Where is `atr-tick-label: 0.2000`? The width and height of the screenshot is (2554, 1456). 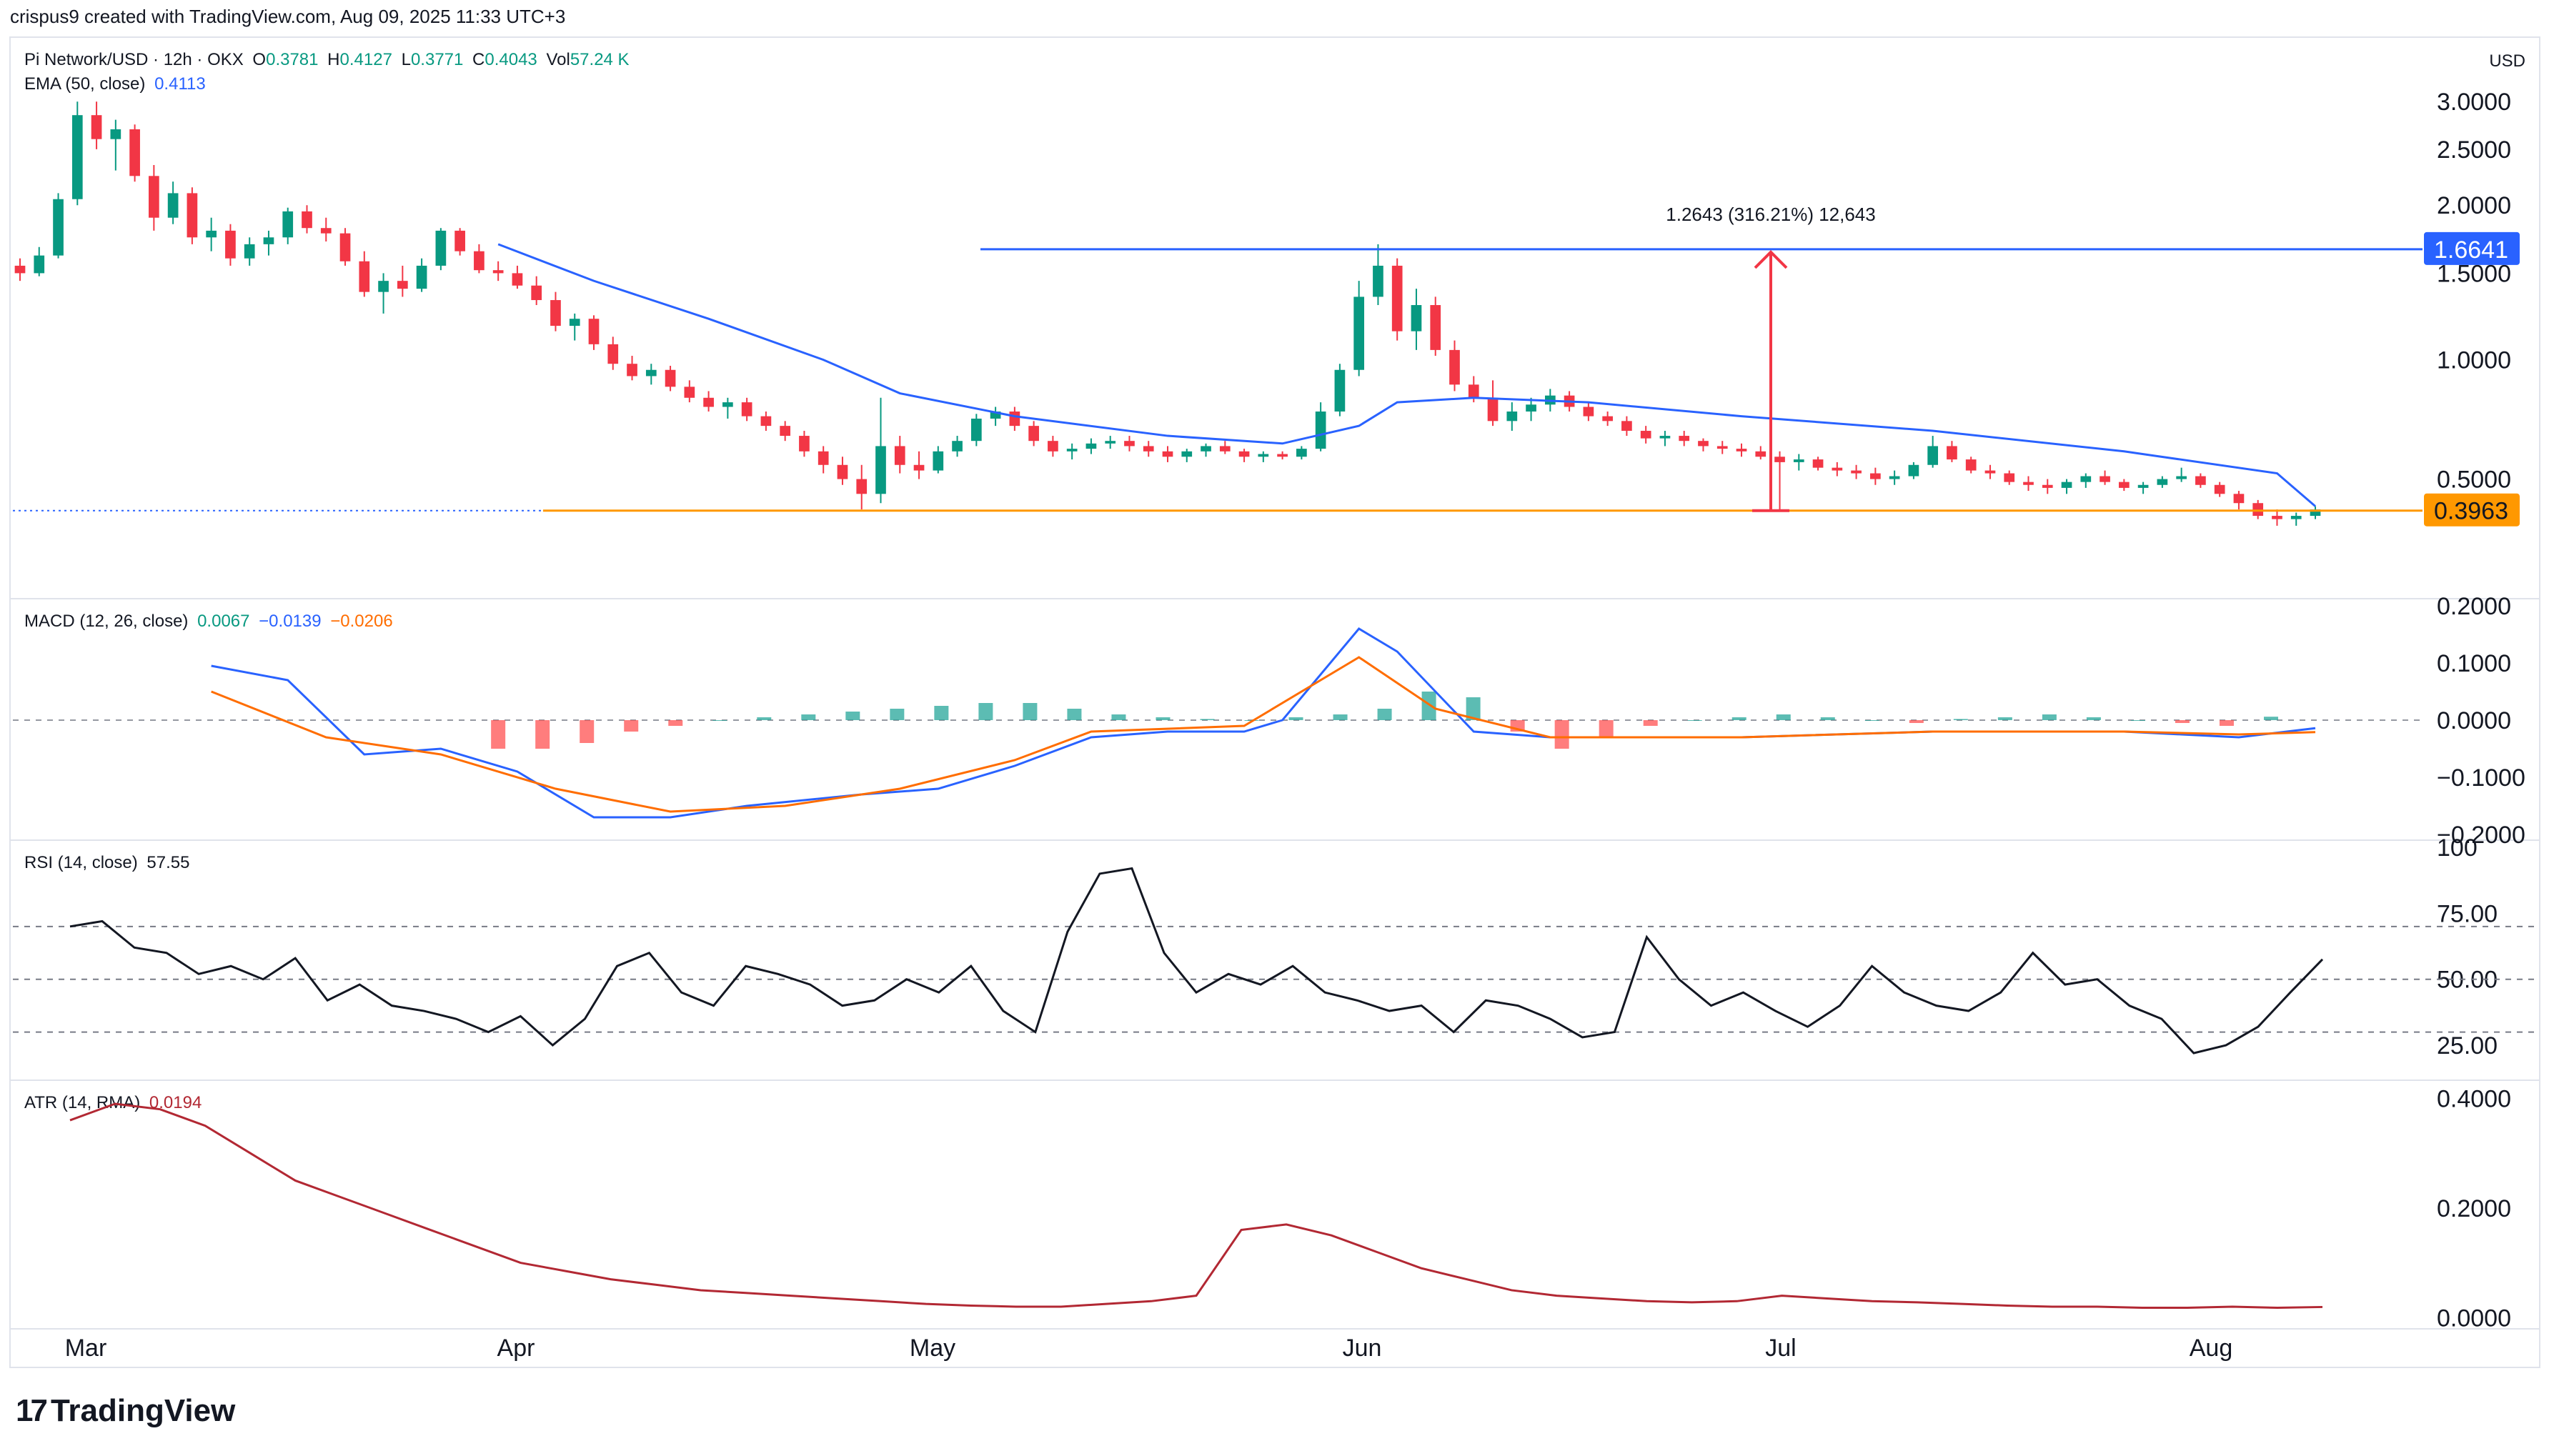
atr-tick-label: 0.2000 is located at coordinates (2474, 1208).